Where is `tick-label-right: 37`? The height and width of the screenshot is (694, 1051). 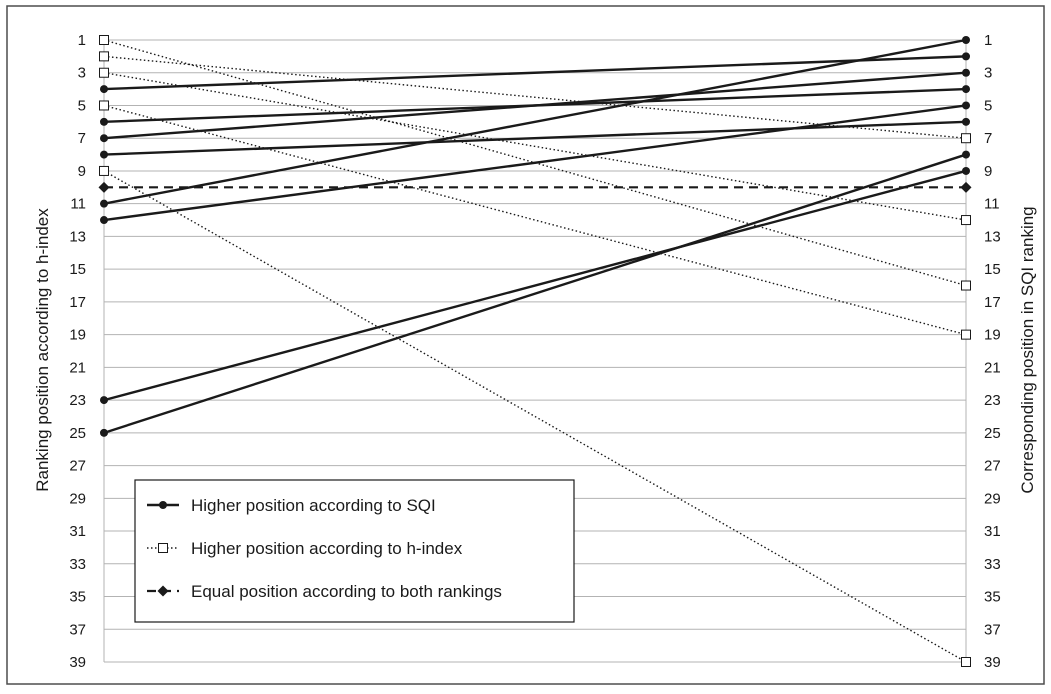 tick-label-right: 37 is located at coordinates (992, 629).